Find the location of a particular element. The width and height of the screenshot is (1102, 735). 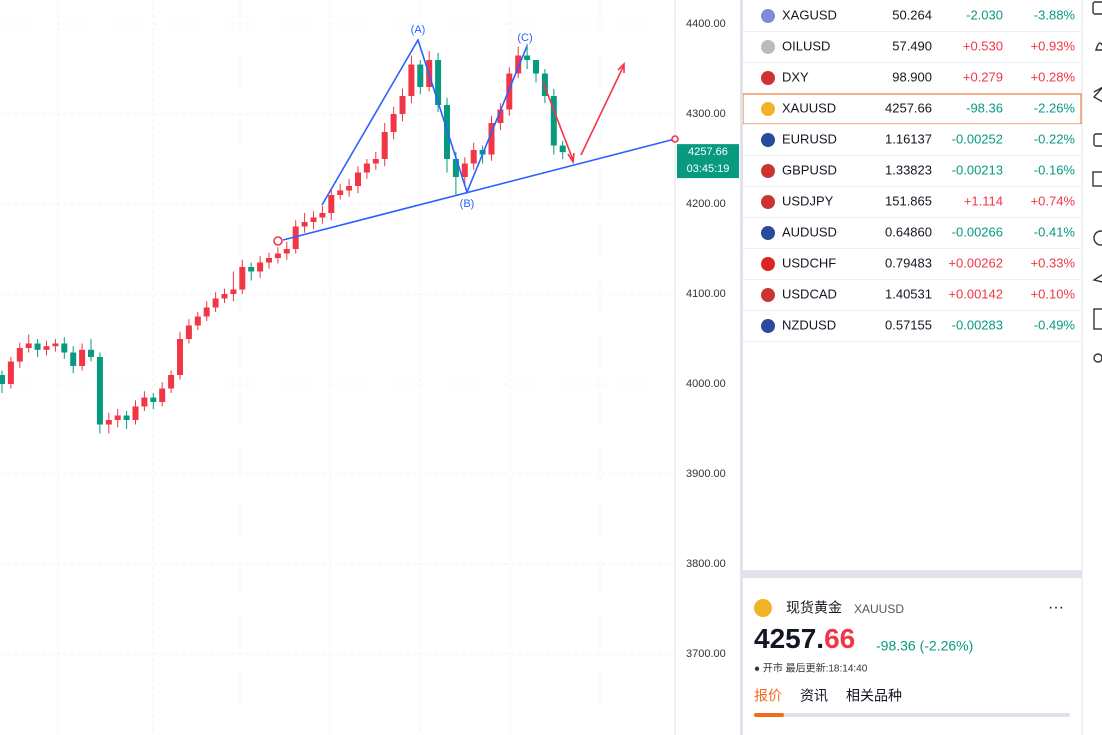

change: +0.279 is located at coordinates (983, 76).